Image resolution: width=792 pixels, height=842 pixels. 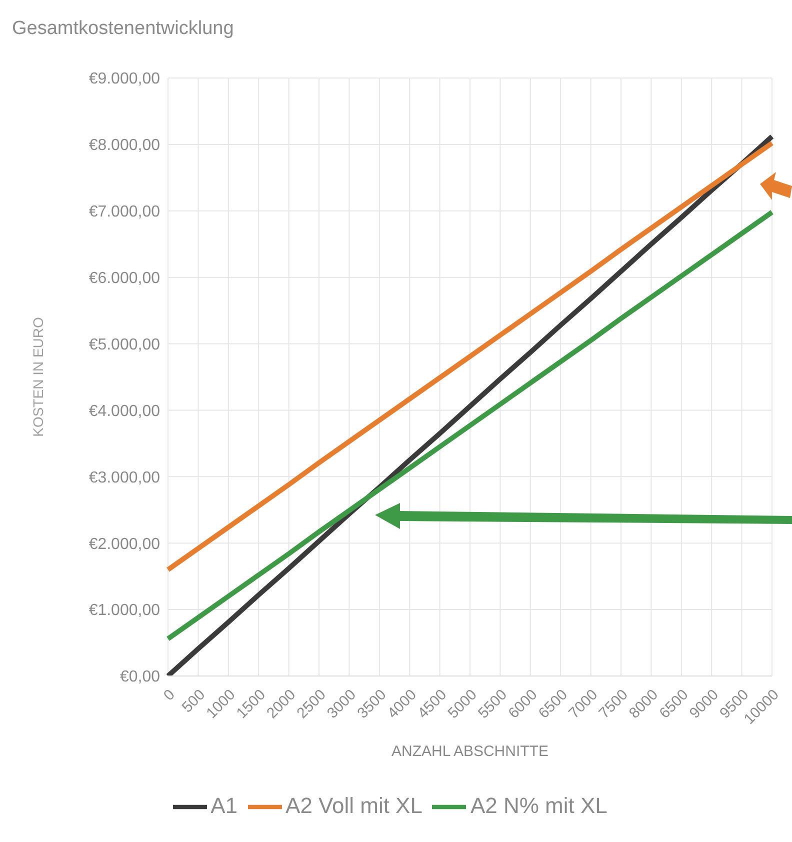 What do you see at coordinates (38, 376) in the screenshot?
I see `y-axis-title: KOSTEN IN EURO` at bounding box center [38, 376].